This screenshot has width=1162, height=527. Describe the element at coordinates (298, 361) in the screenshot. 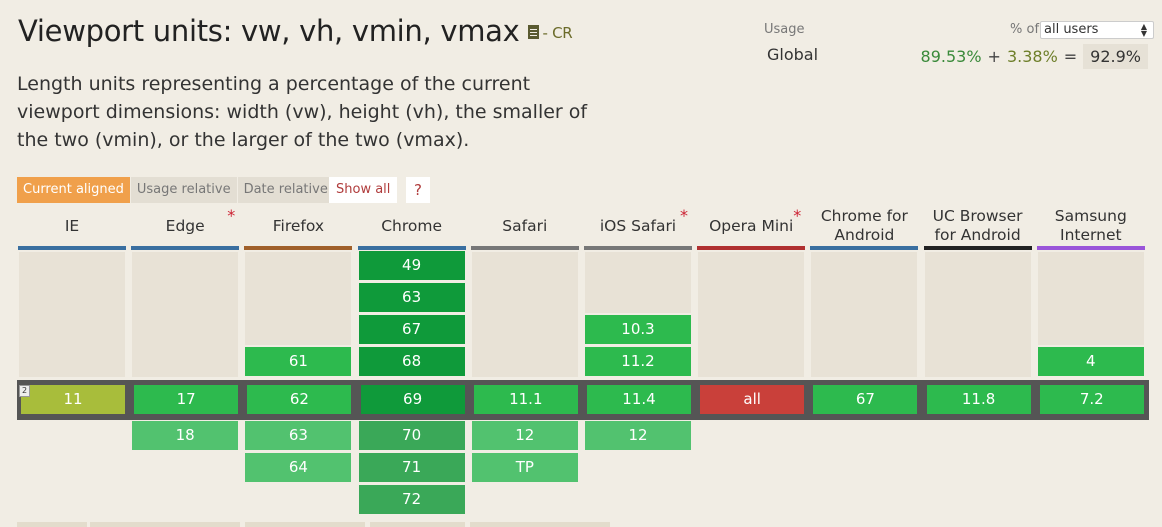

I see `version-cell: 61` at that location.